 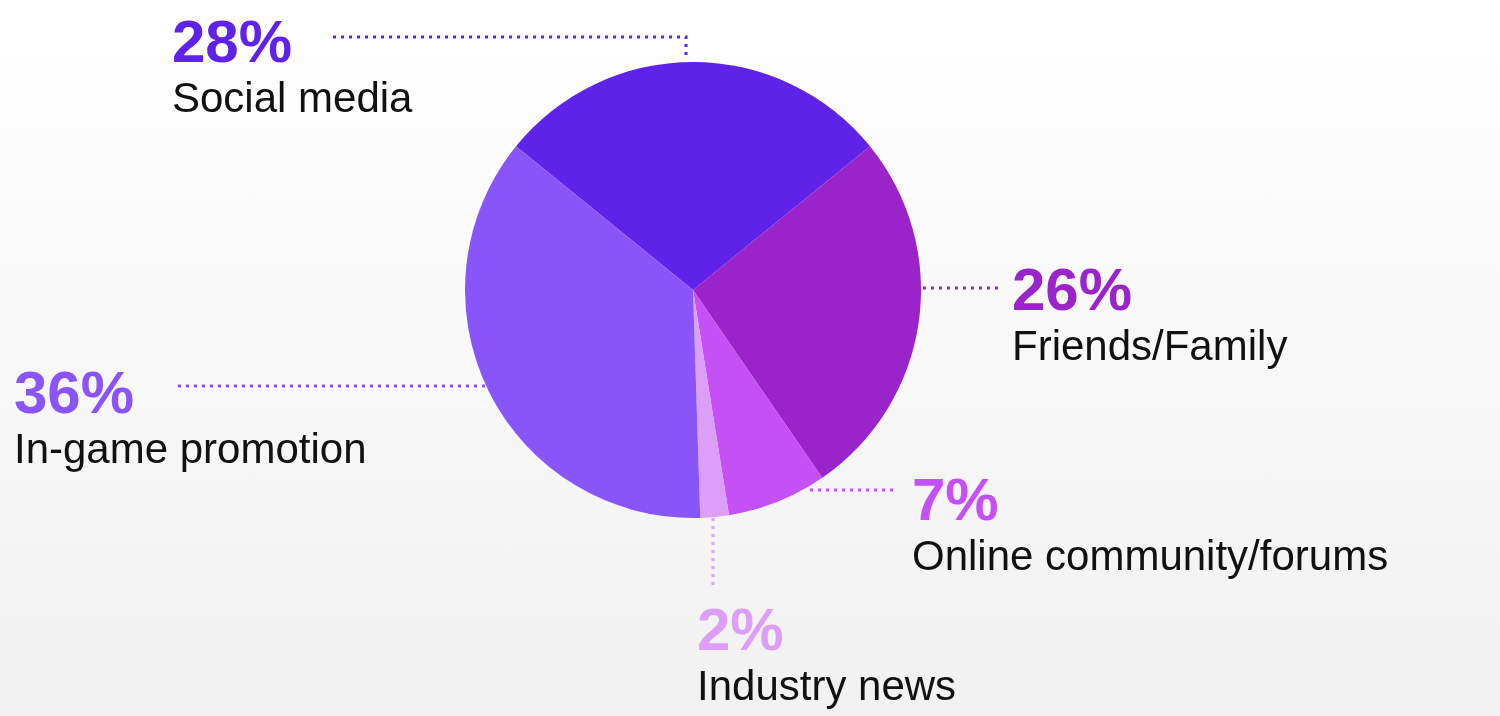 What do you see at coordinates (232, 41) in the screenshot?
I see `data-label: 28%` at bounding box center [232, 41].